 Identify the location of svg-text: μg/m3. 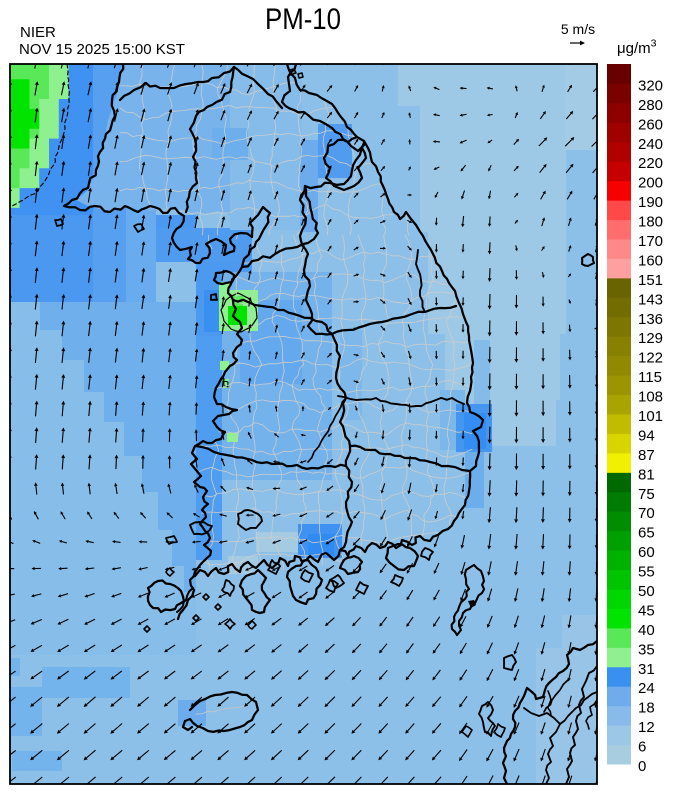
(637, 48).